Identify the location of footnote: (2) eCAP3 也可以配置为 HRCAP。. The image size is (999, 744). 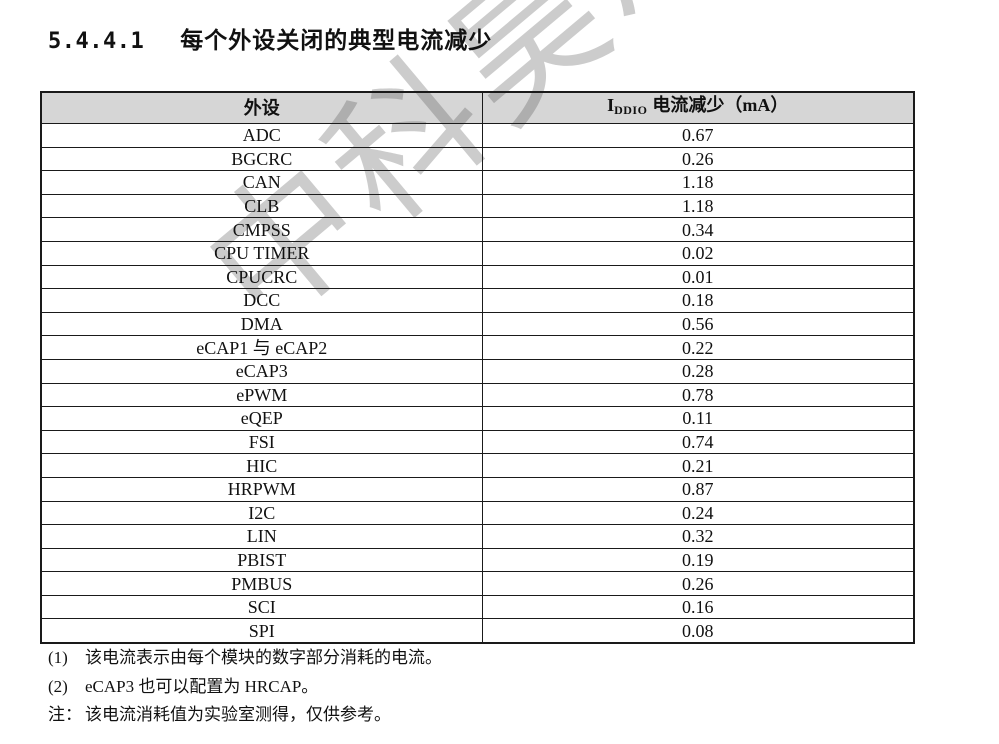
(245, 687).